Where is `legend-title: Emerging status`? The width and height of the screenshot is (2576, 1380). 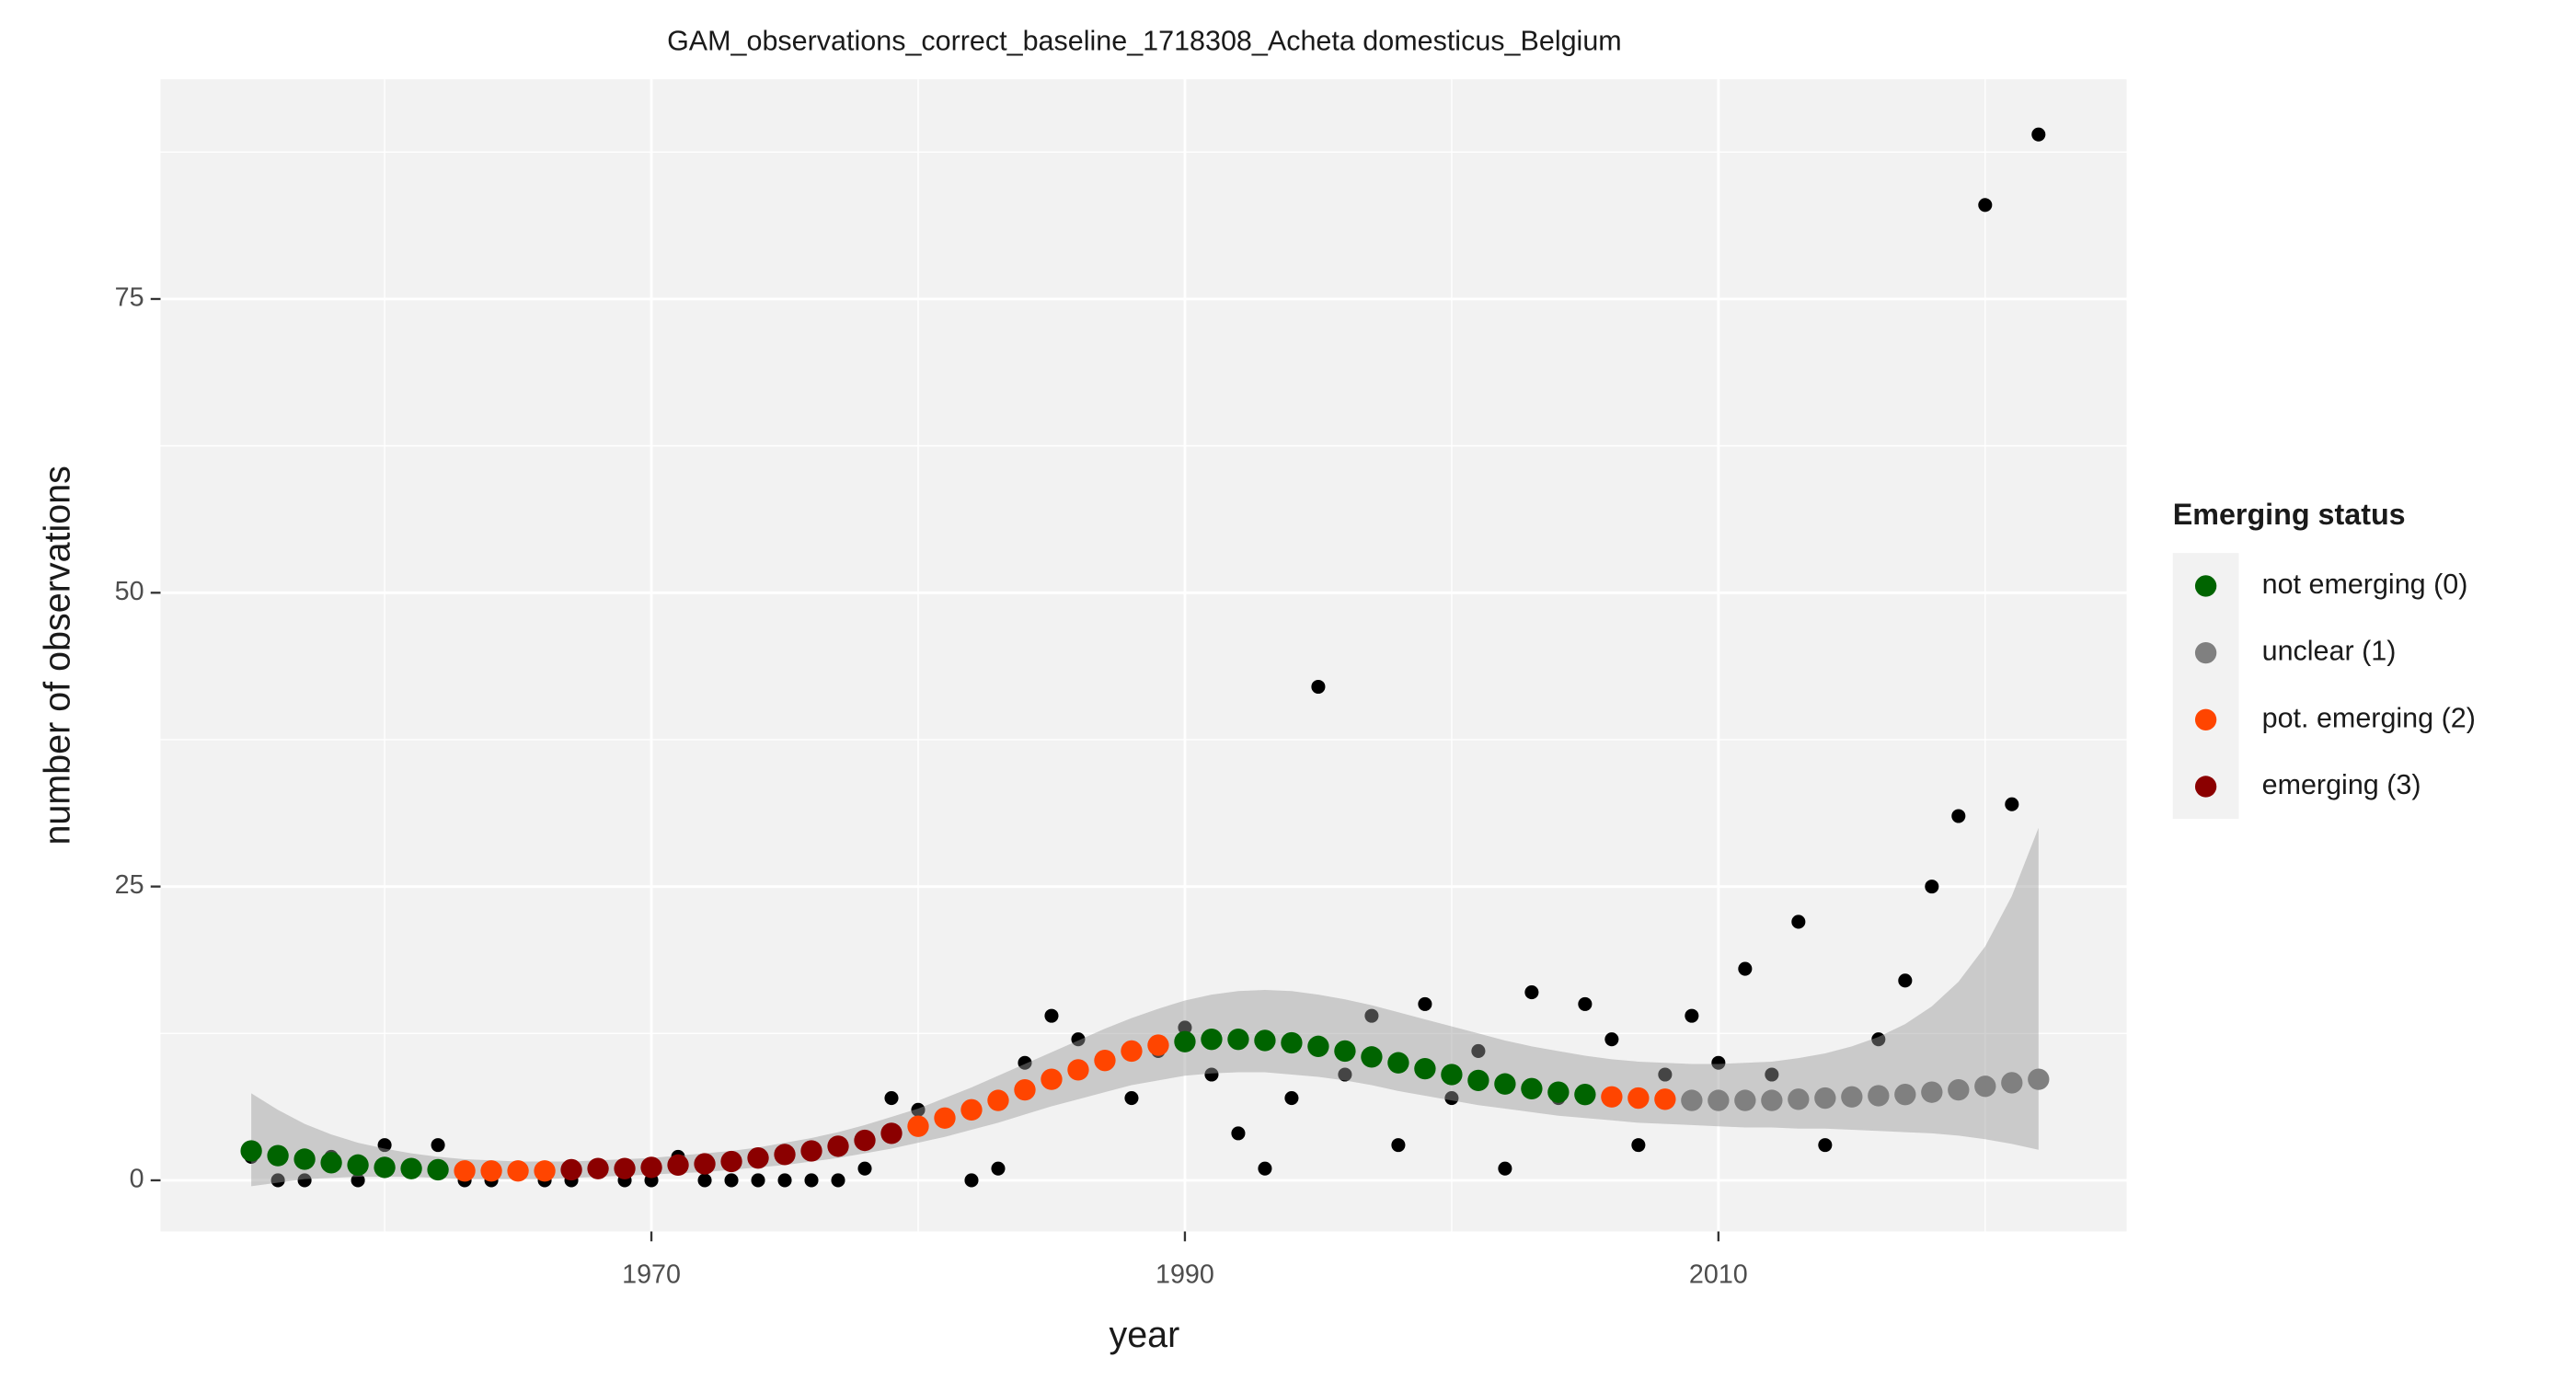 legend-title: Emerging status is located at coordinates (2289, 514).